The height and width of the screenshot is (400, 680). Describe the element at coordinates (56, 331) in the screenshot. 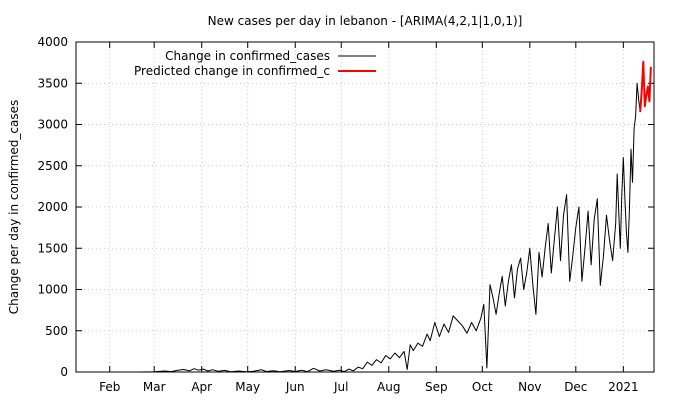

I see `y-tick-label: 500` at that location.